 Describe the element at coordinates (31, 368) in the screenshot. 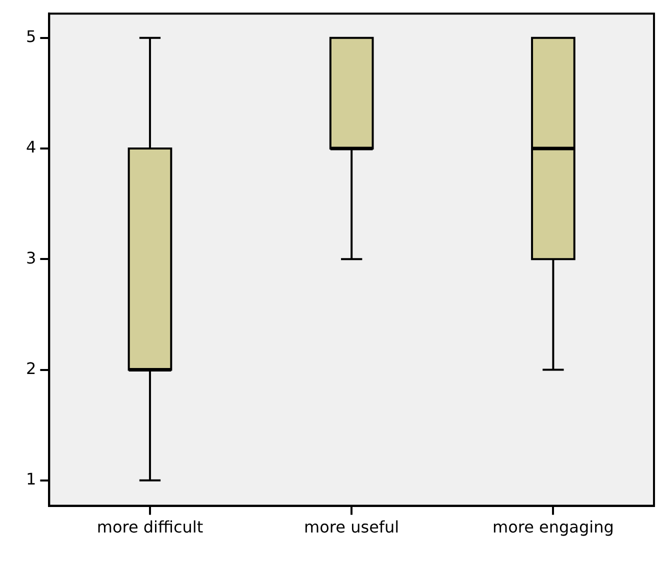

I see `y-tick-label: 2` at that location.